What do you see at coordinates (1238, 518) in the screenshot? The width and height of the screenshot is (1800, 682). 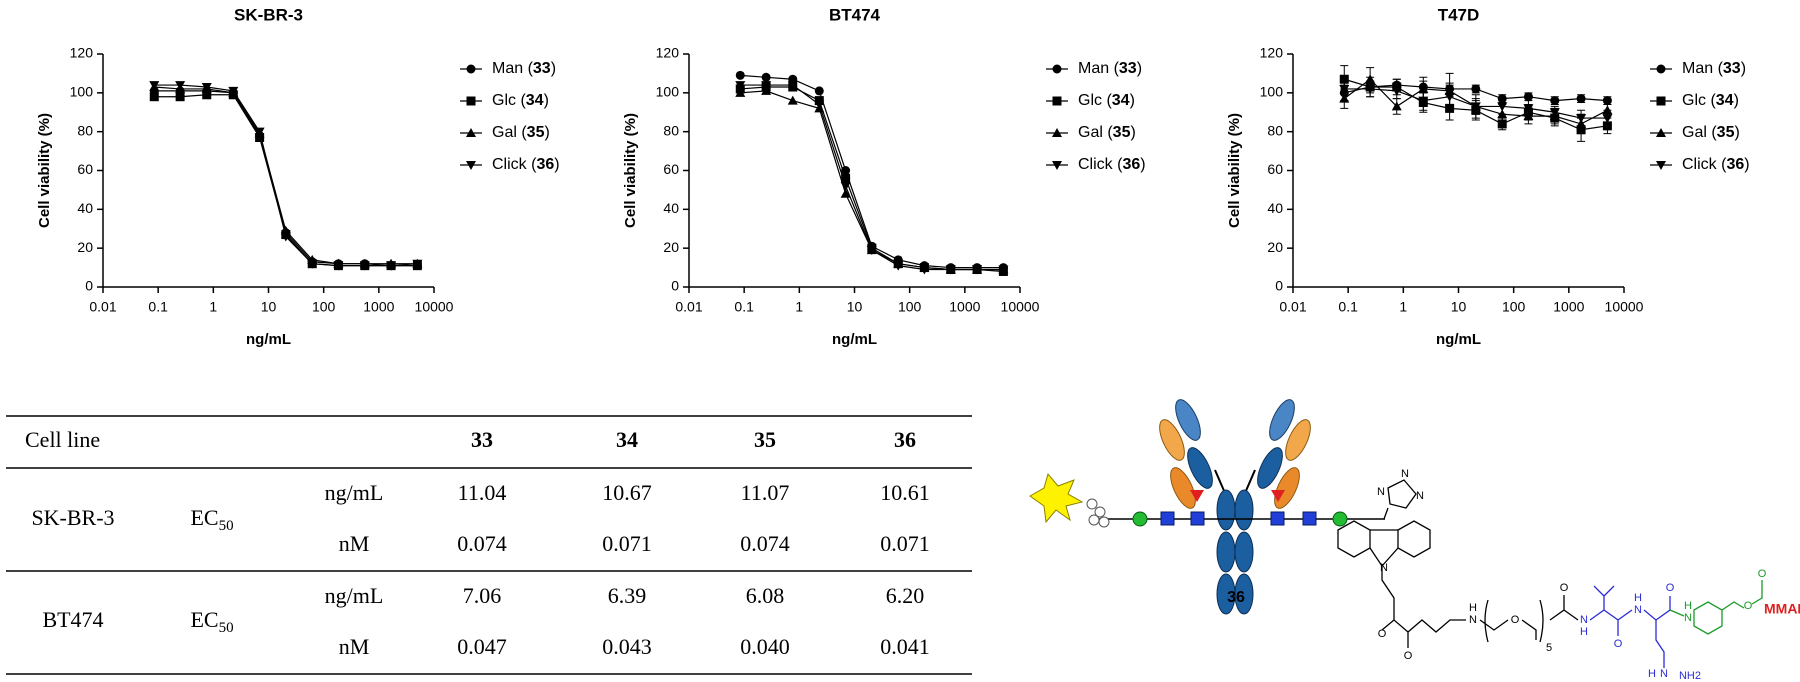 I see `glcnac` at bounding box center [1238, 518].